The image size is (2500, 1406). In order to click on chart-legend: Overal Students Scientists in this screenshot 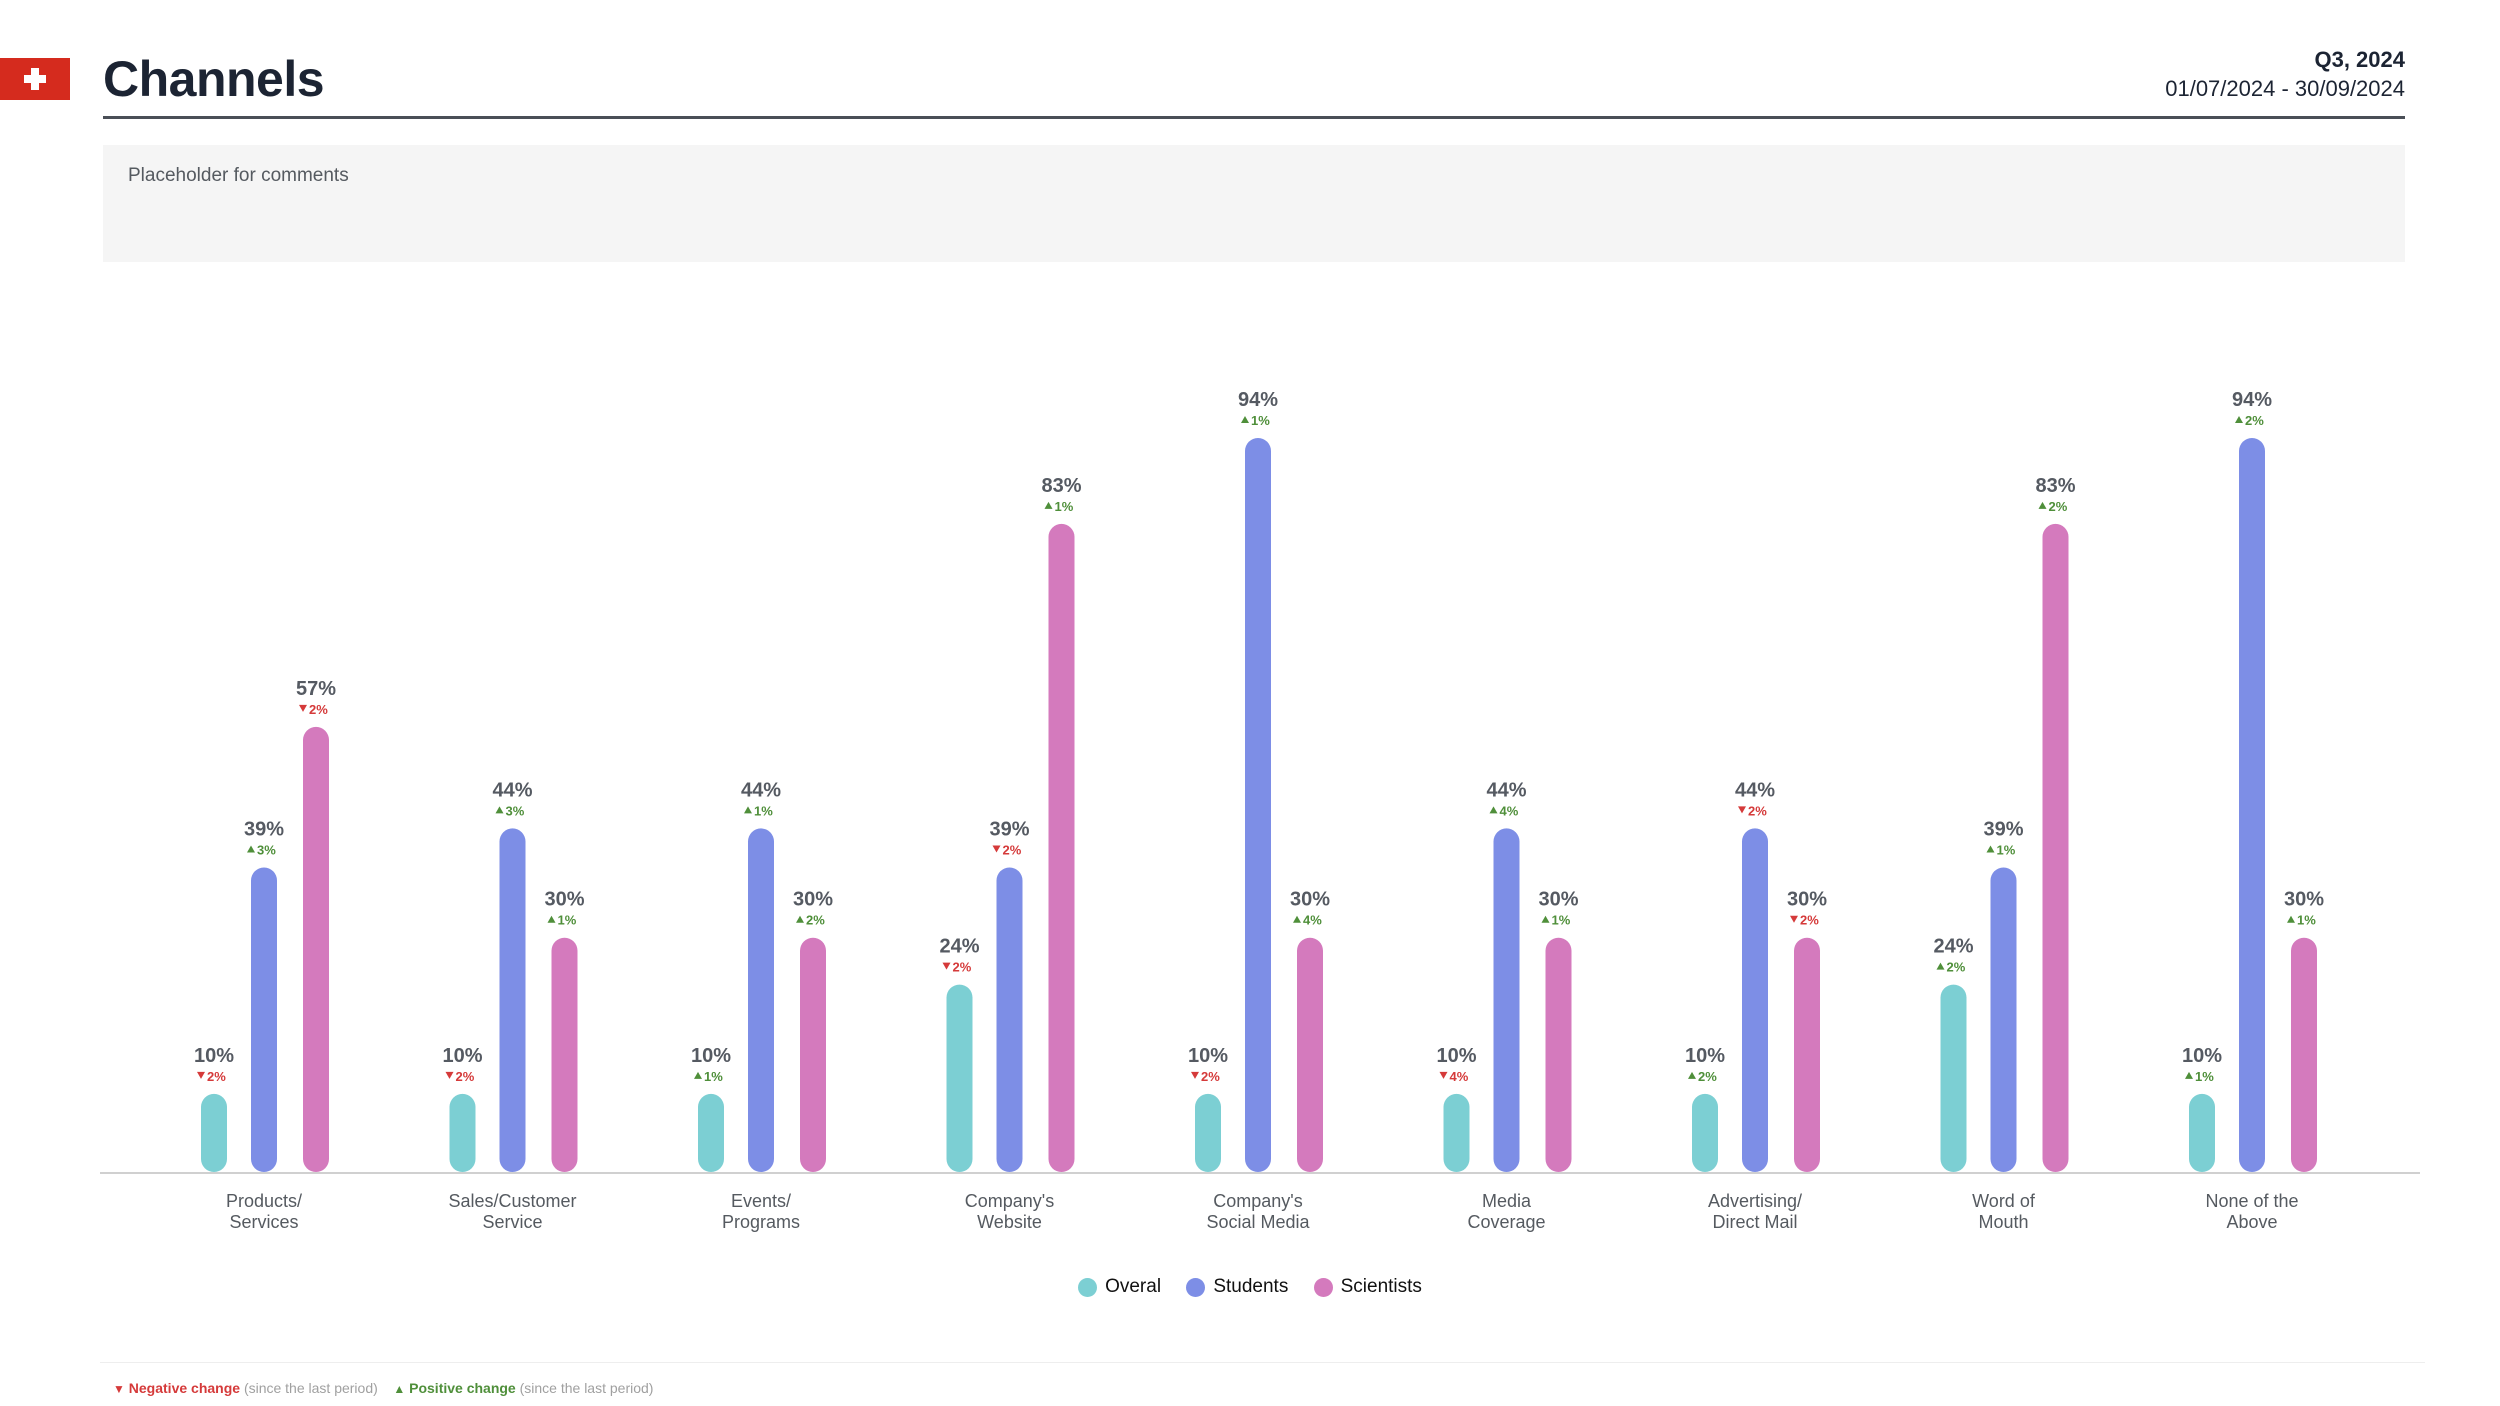, I will do `click(1250, 1289)`.